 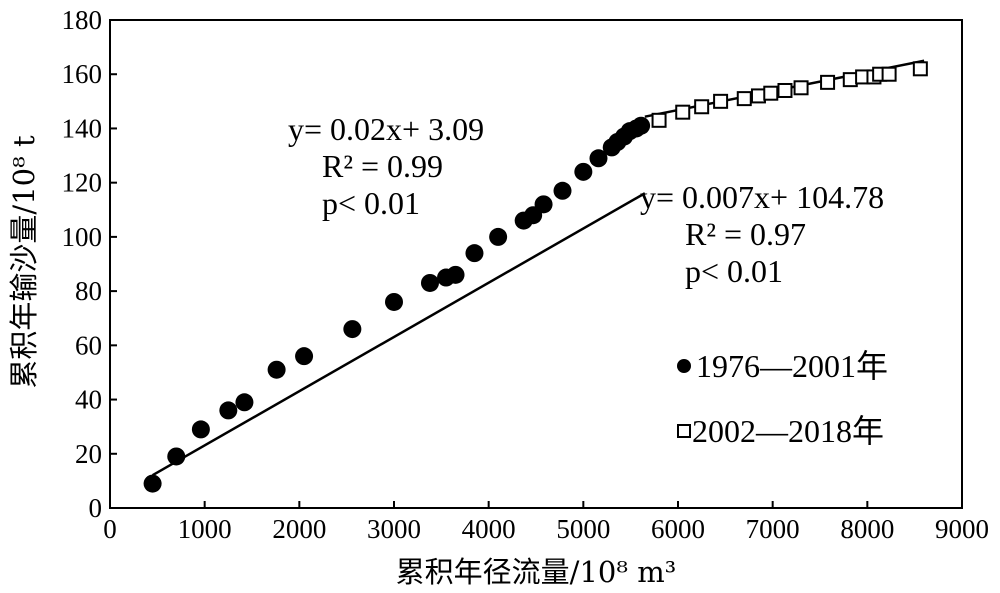 I want to click on x-axis-ticks: 0 1000 2000 3000 4000 5000 6000 7000 8000 9000, so click(x=546, y=522).